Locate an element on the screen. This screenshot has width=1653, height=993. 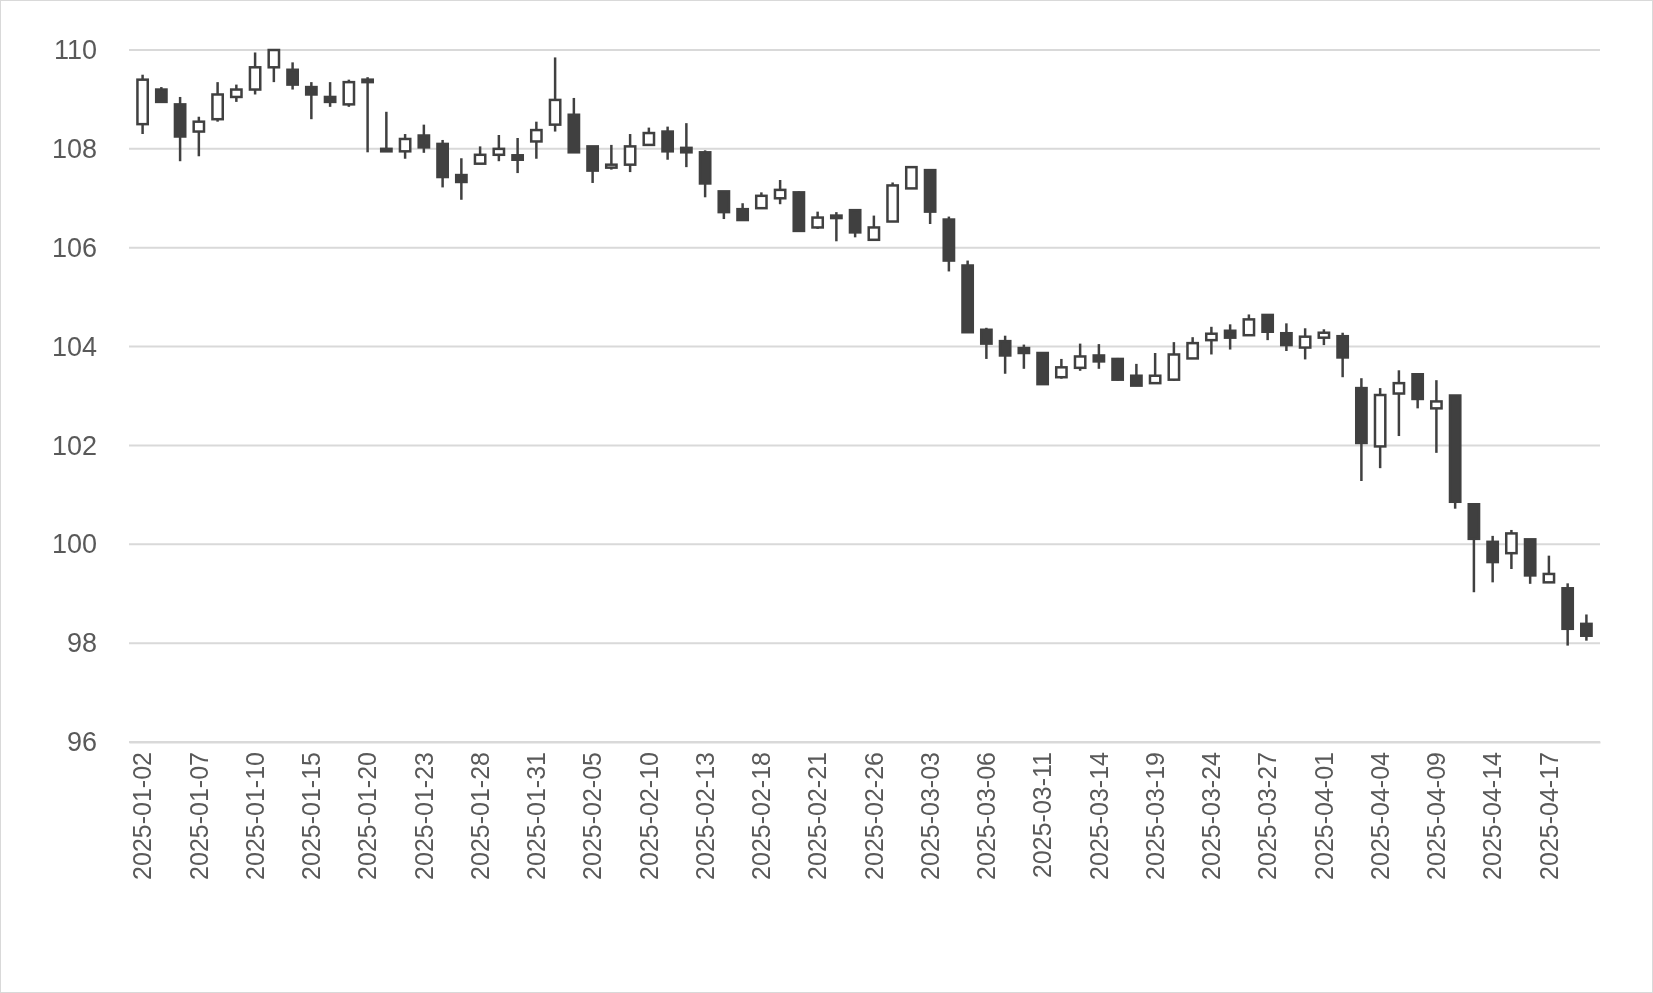
x-tick-label: 2025-01-31 is located at coordinates (536, 816).